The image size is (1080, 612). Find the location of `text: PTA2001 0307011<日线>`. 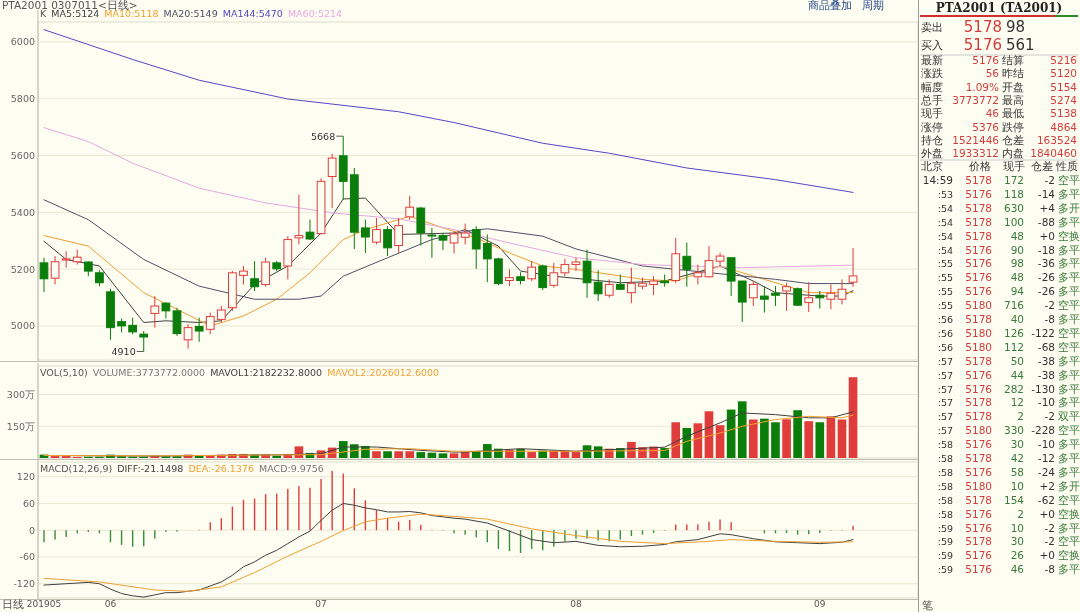

text: PTA2001 0307011<日线> is located at coordinates (70, 5).